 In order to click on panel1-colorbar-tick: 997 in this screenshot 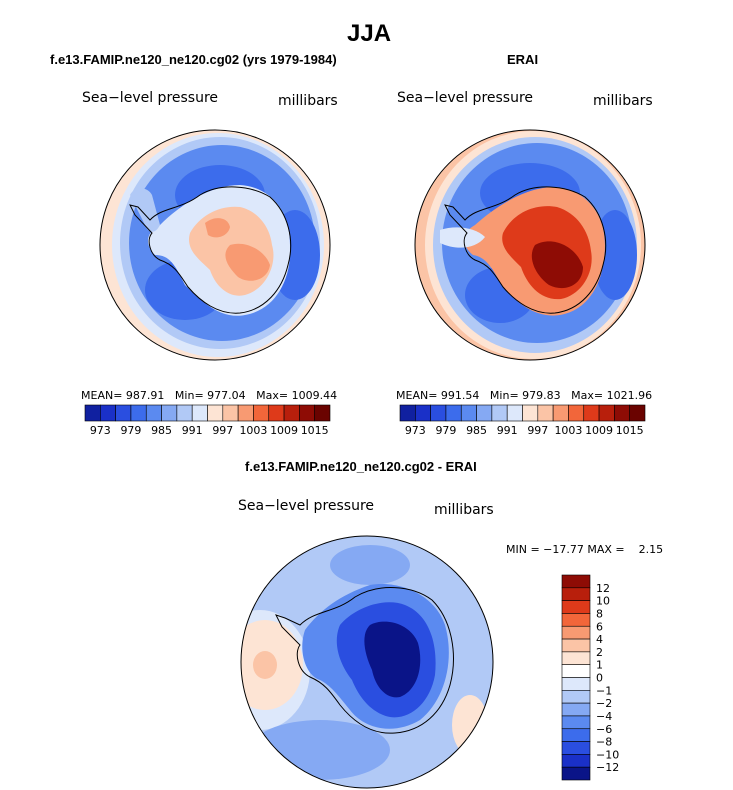, I will do `click(222, 430)`.